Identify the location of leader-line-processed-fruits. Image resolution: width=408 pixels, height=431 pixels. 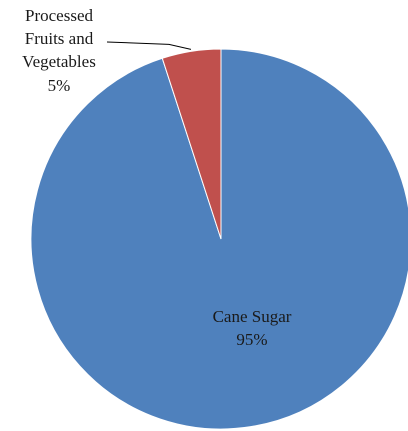
(149, 45).